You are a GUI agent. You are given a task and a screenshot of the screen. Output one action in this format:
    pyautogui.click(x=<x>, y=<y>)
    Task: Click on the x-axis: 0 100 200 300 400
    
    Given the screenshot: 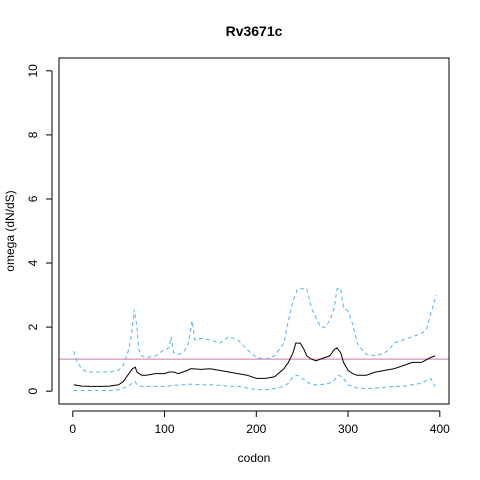 What is the action you would take?
    pyautogui.click(x=259, y=423)
    